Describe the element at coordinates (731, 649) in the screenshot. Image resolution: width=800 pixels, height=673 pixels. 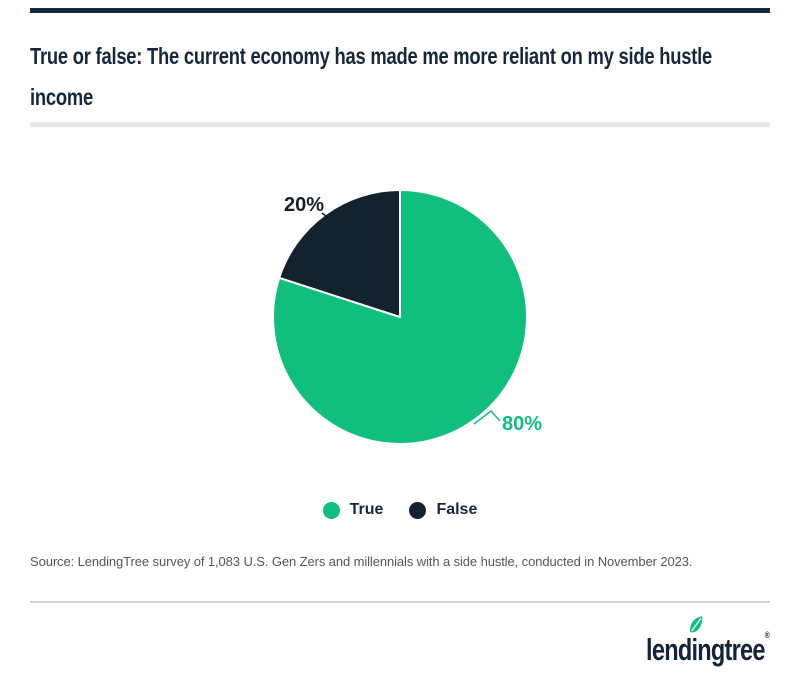
I see `logo-text-ngtree: ngtree` at that location.